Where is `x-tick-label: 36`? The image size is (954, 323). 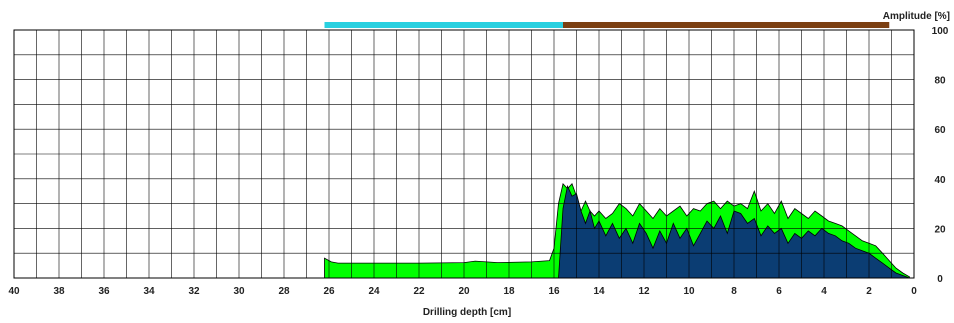 x-tick-label: 36 is located at coordinates (104, 291).